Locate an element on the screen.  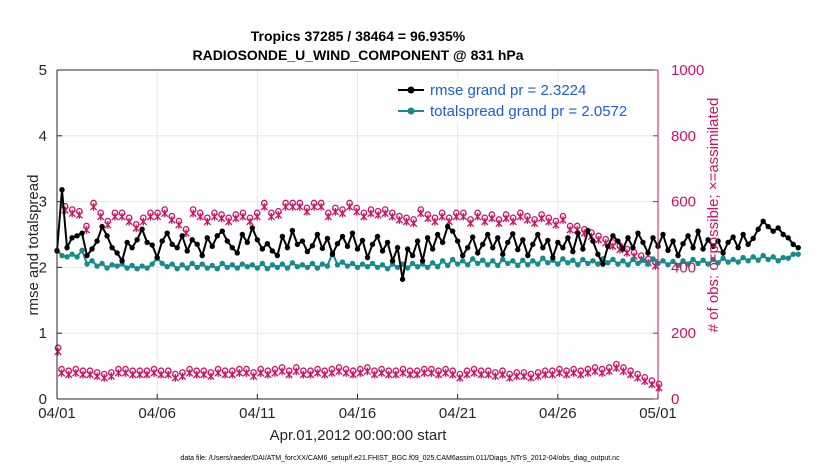
chart-title-line2: RADIOSONDE_U_WIND_COMPONENT @ 831 hPa is located at coordinates (357, 55).